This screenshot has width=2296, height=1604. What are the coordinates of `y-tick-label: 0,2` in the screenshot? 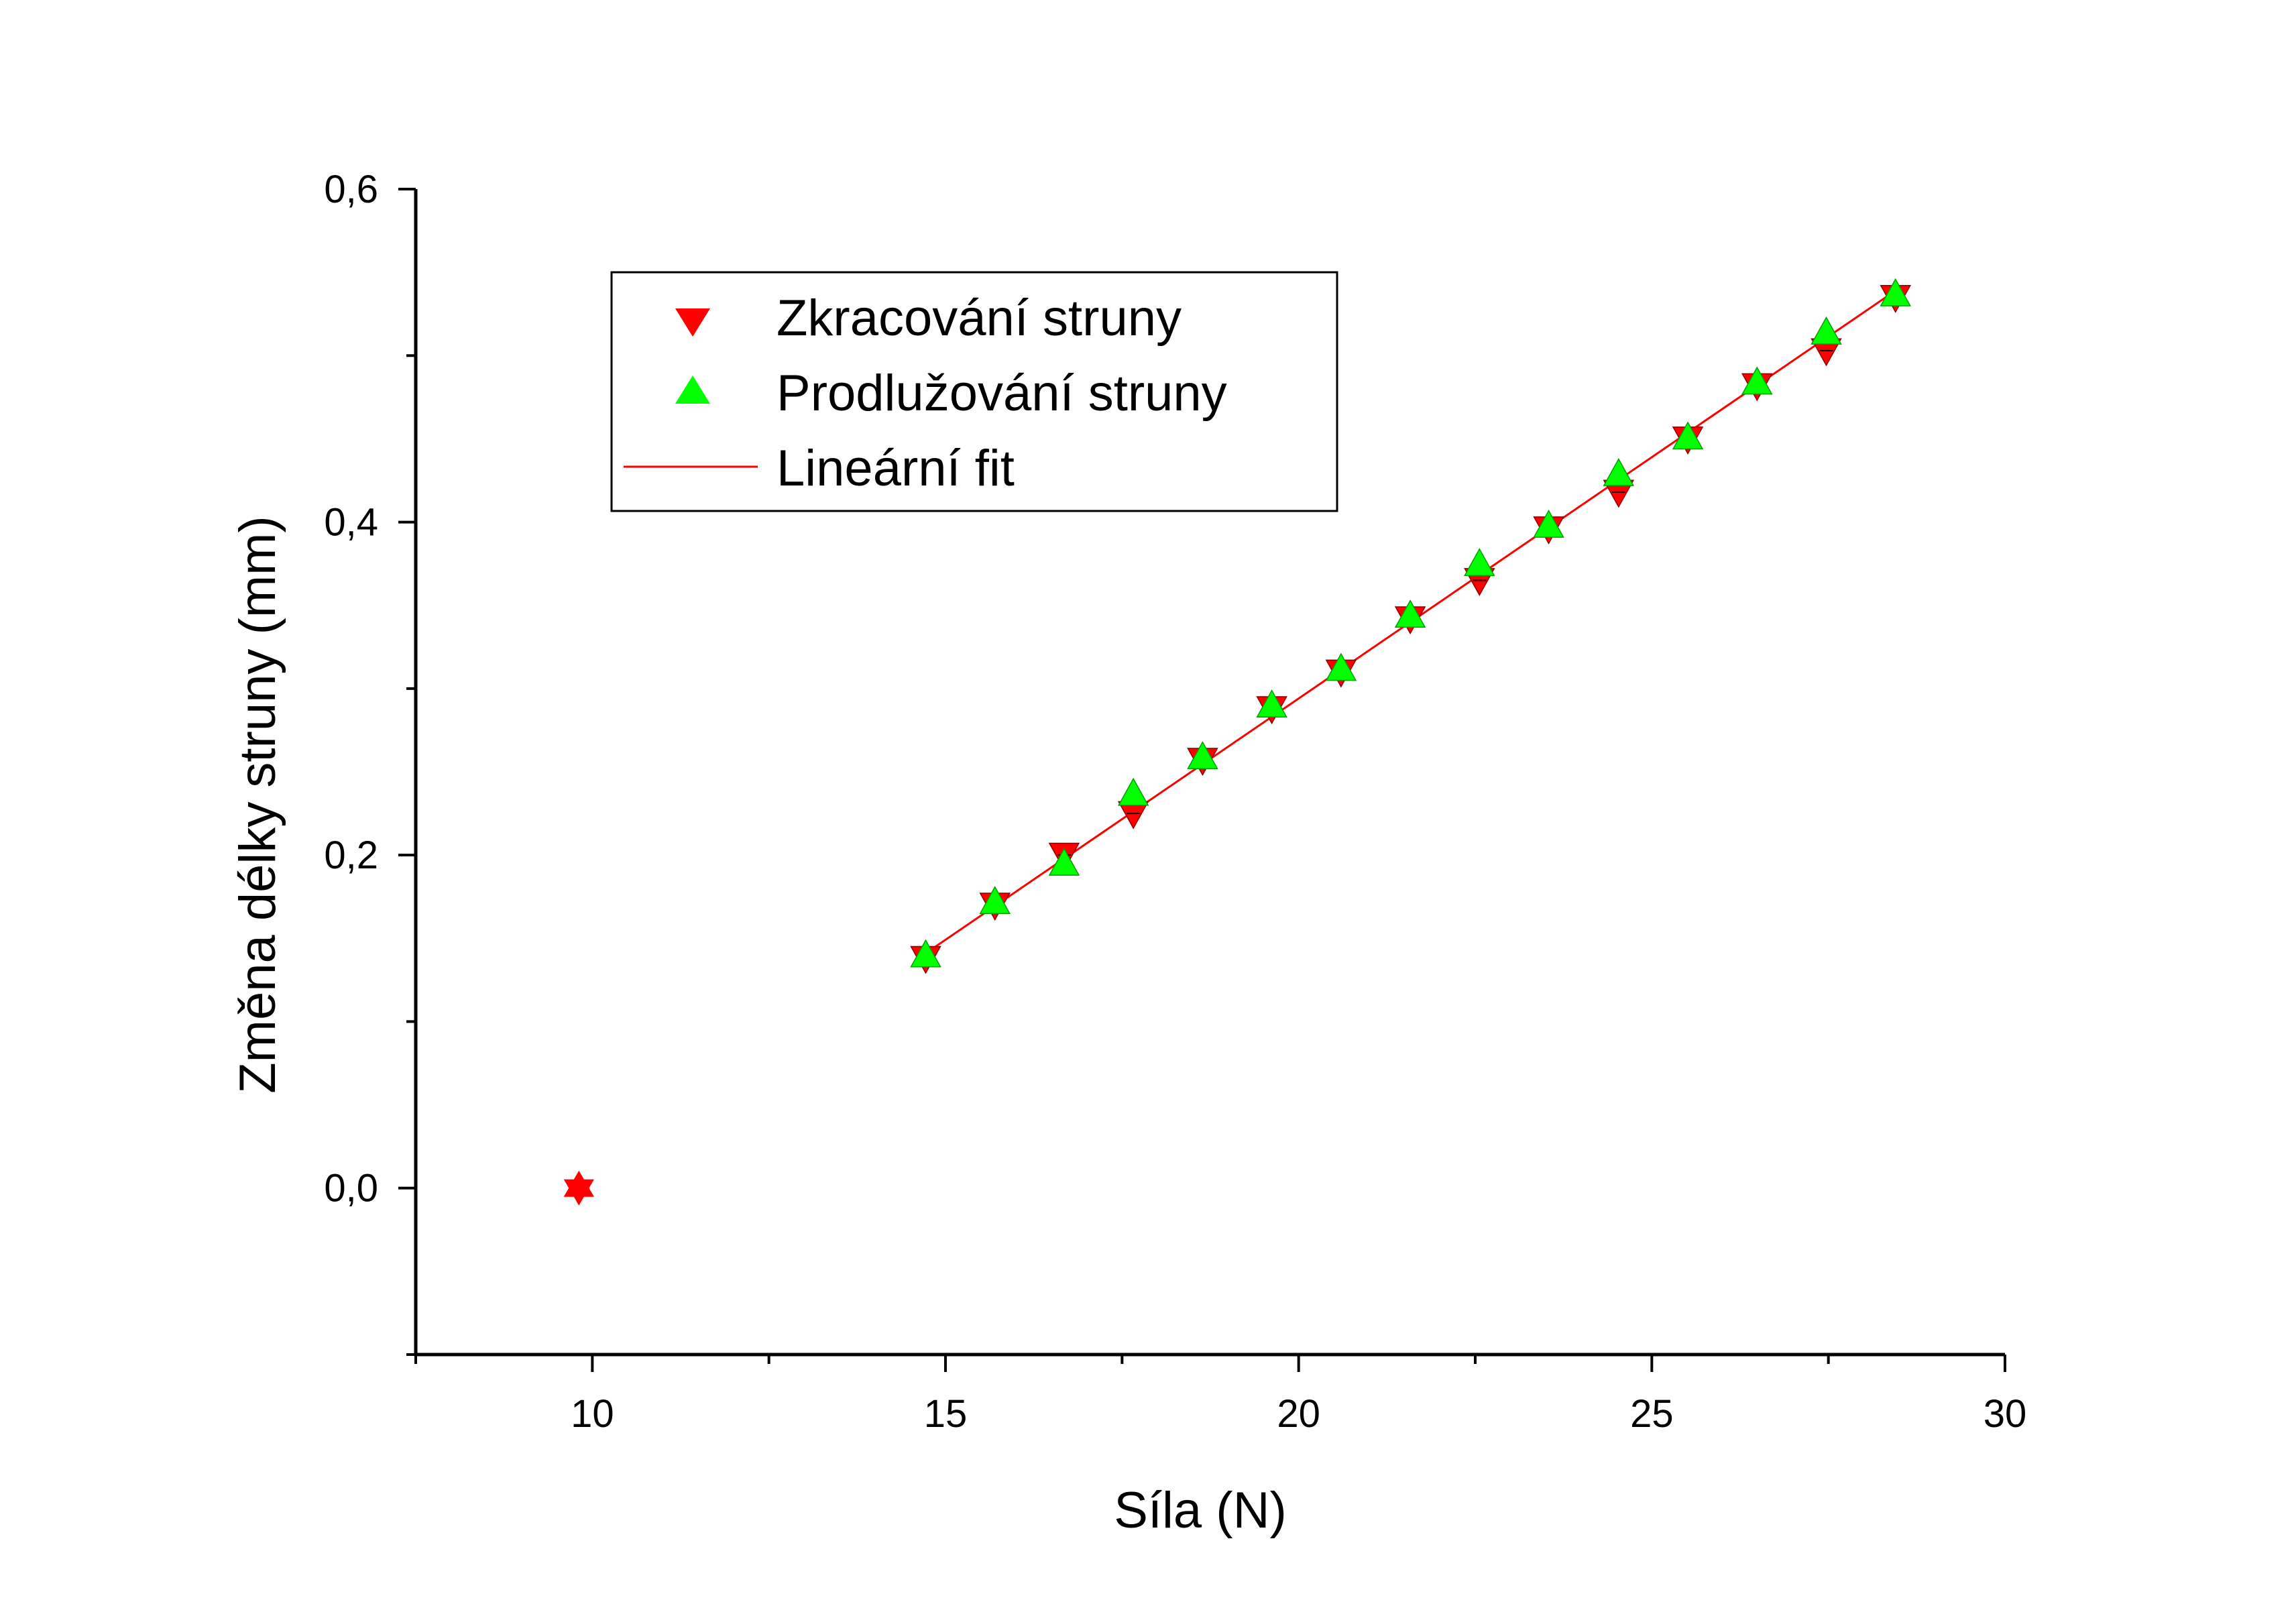 It's located at (351, 855).